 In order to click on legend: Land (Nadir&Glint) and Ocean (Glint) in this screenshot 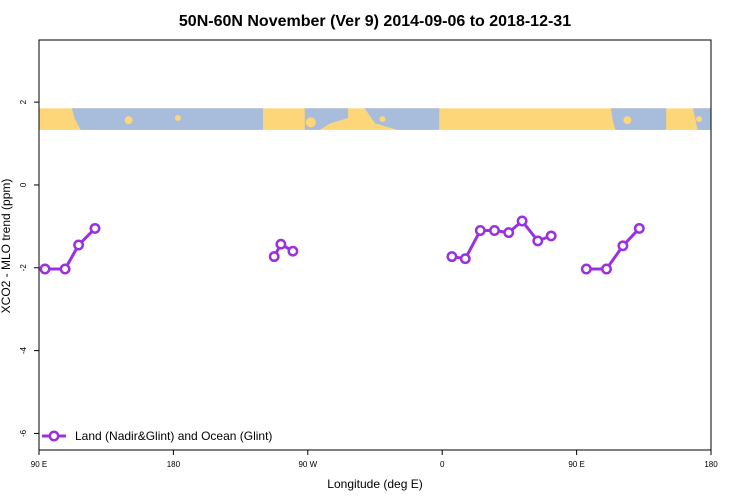, I will do `click(157, 436)`.